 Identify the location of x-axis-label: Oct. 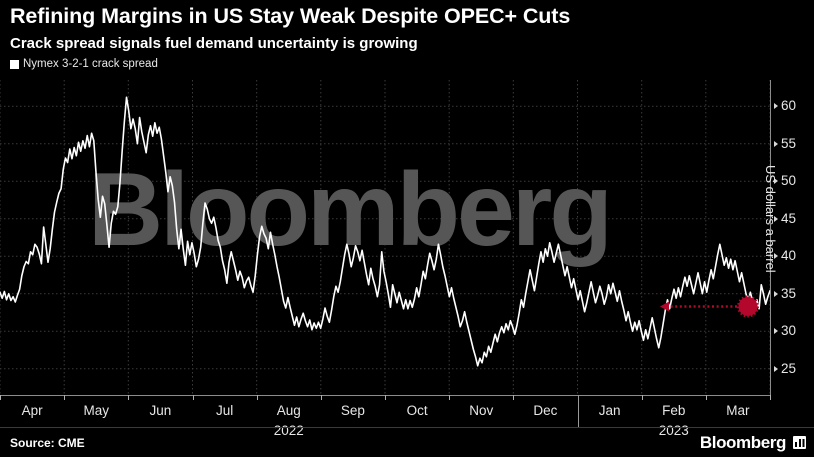
(417, 410).